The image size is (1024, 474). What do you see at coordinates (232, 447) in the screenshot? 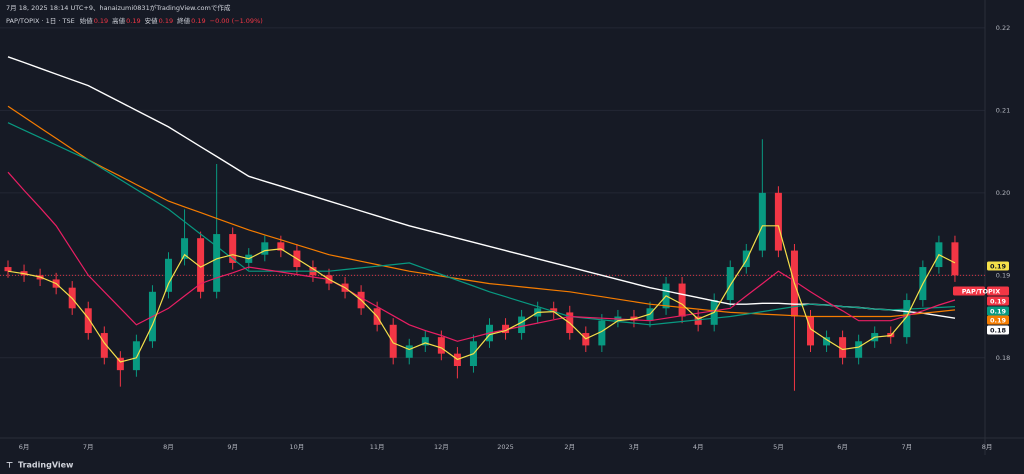
I see `x-tick-label: 9月` at bounding box center [232, 447].